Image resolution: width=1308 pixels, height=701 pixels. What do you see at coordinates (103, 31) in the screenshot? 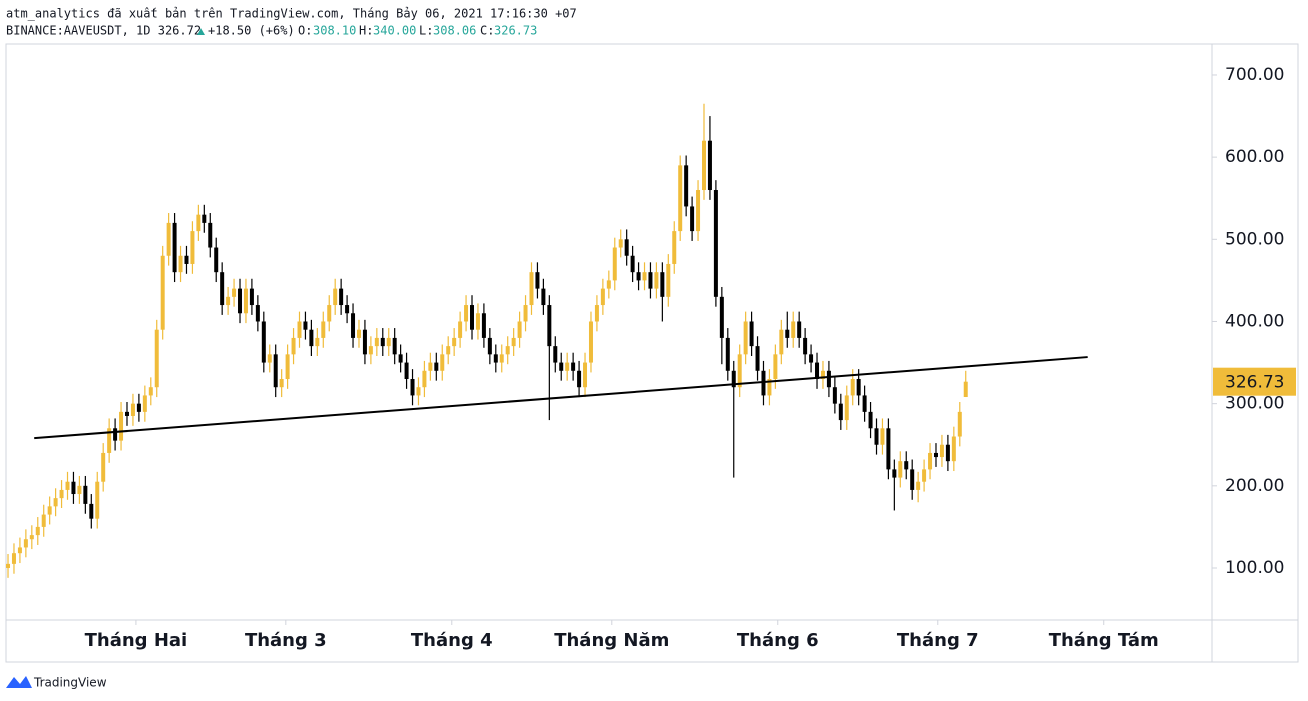
I see `symbol: BINANCE:AAVEUSDT, 1D 326.72` at bounding box center [103, 31].